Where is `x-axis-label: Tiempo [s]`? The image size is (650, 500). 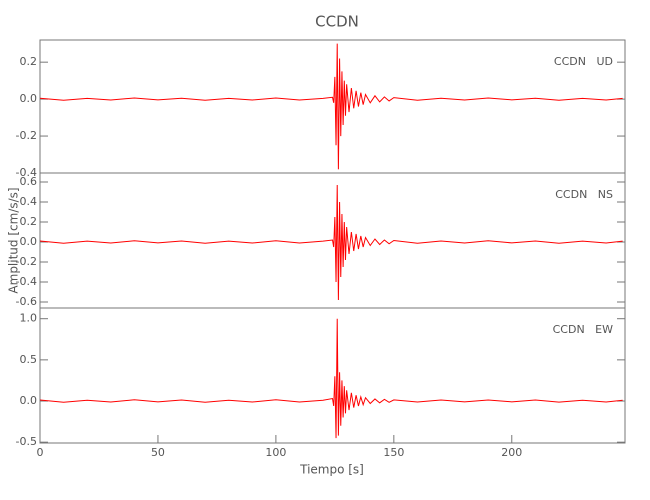
x-axis-label: Tiempo [s] is located at coordinates (331, 470).